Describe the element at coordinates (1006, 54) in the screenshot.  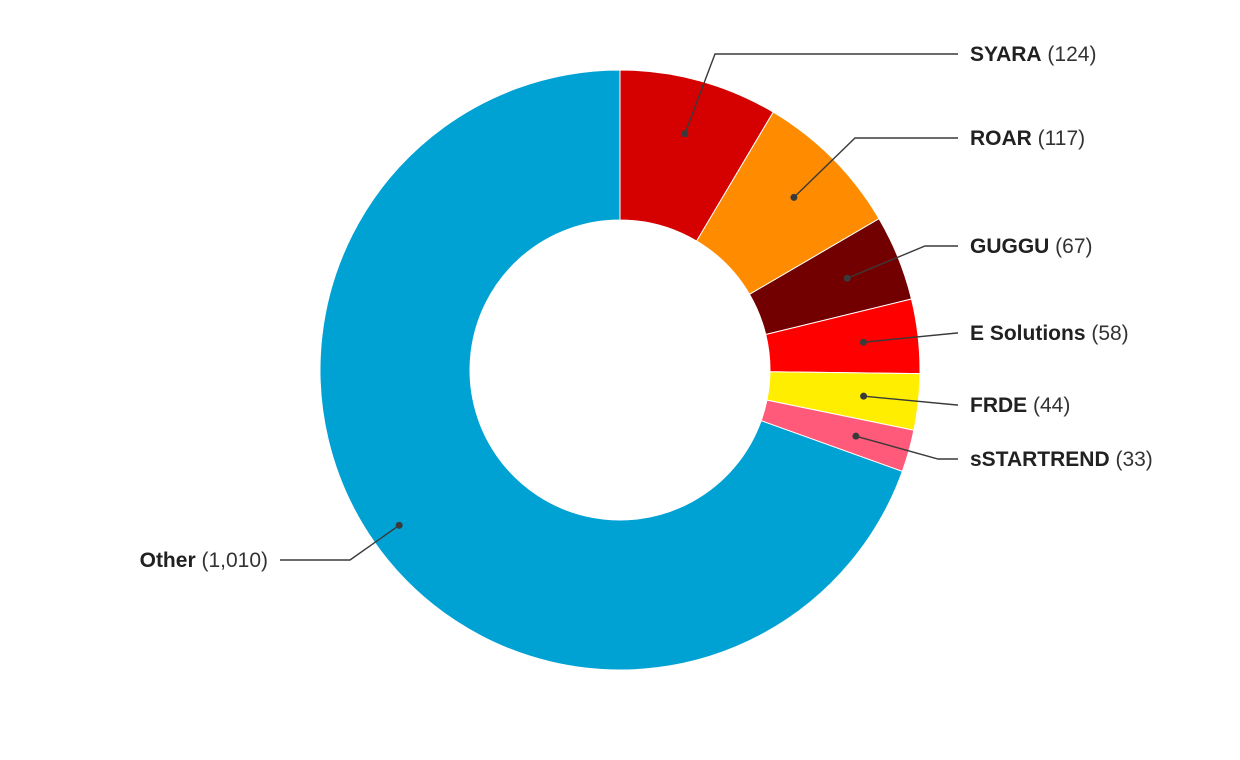
I see `slice-label-name: SYARA` at that location.